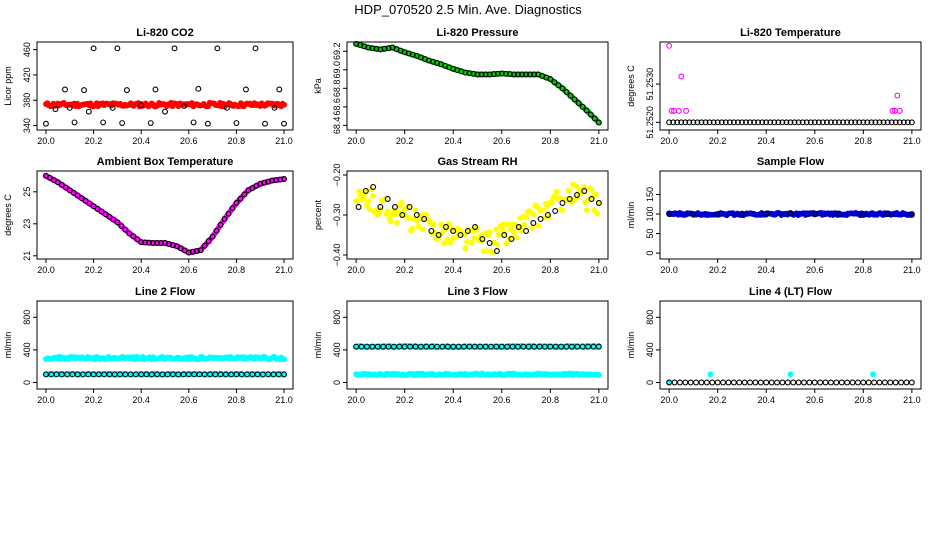 Image resolution: width=936 pixels, height=540 pixels. I want to click on y-tick-label: 420, so click(27, 74).